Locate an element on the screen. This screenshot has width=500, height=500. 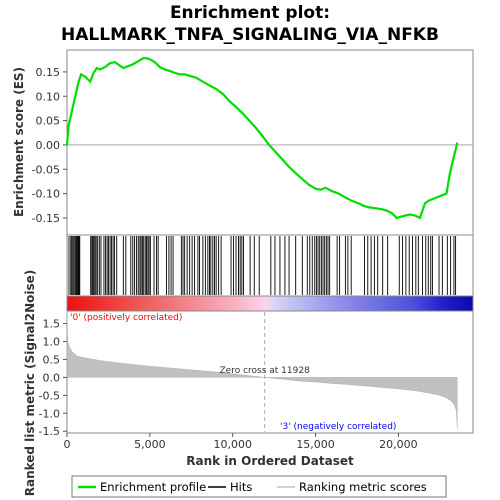
es-y-tick-label: -0.05 is located at coordinates (46, 169).